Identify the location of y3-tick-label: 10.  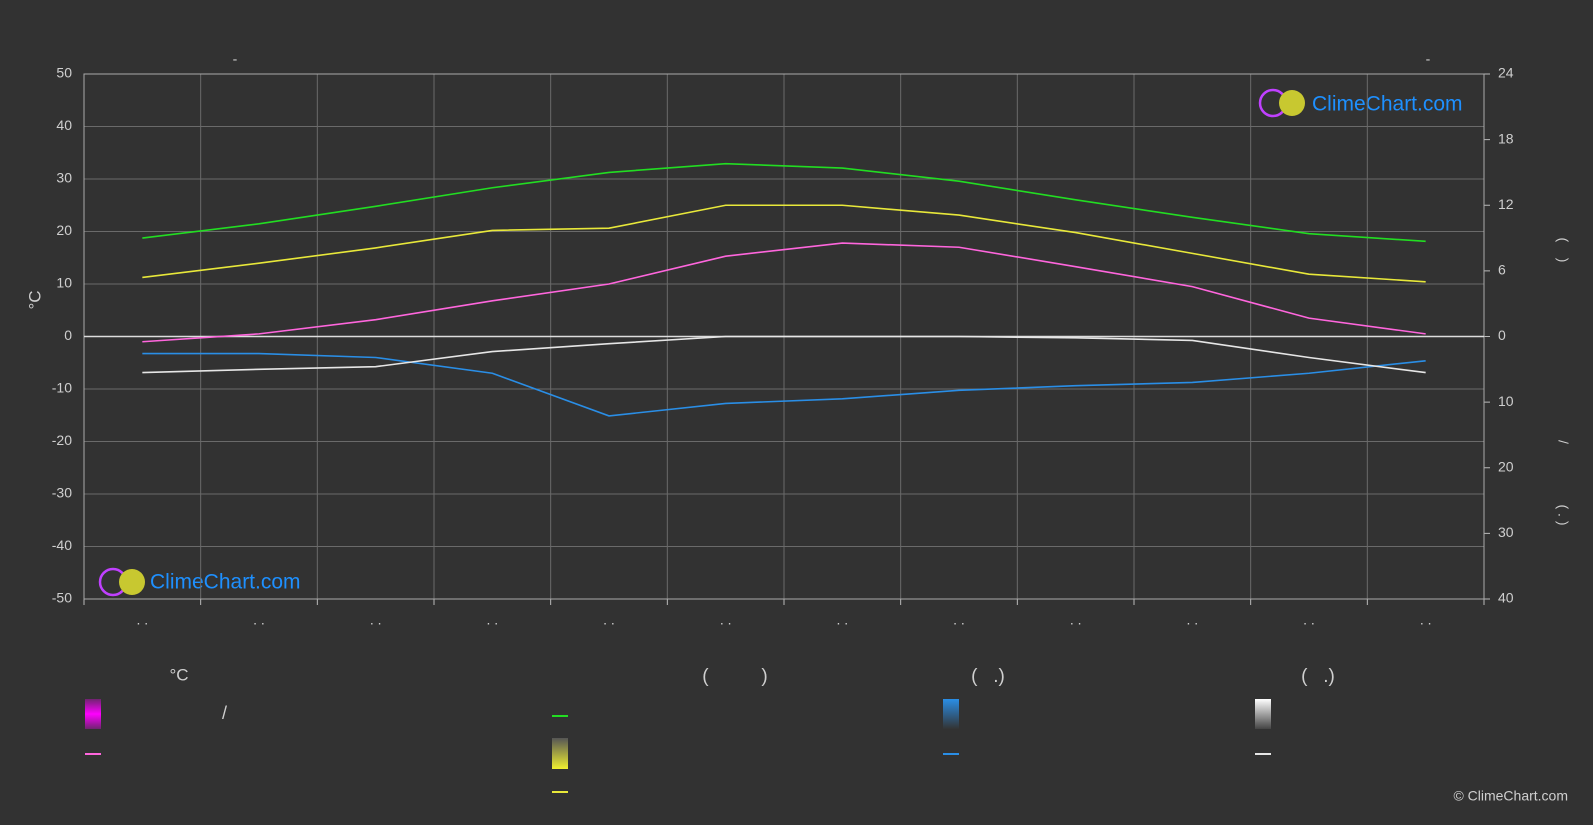
(1506, 401).